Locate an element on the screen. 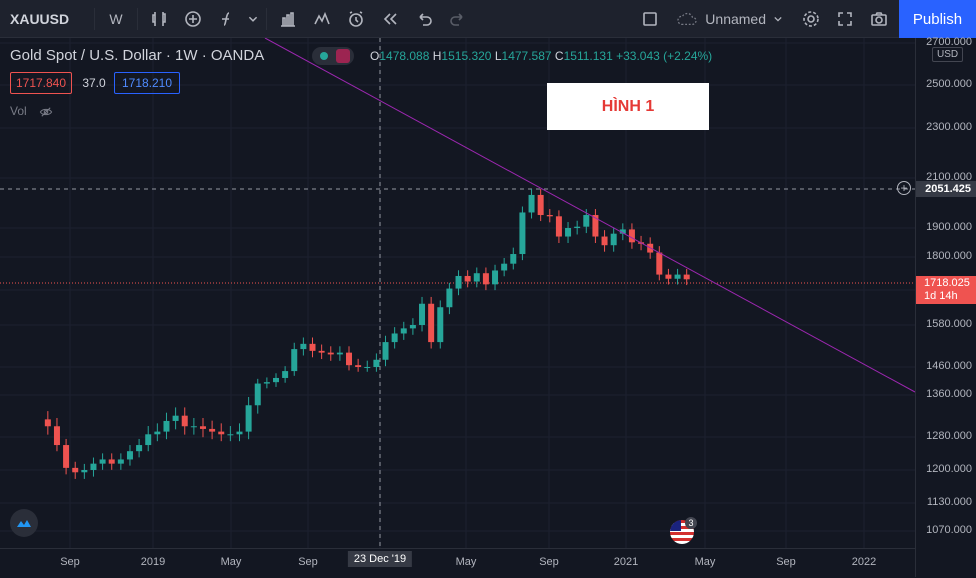 The height and width of the screenshot is (578, 976). low-value: 1477.587 is located at coordinates (526, 56).